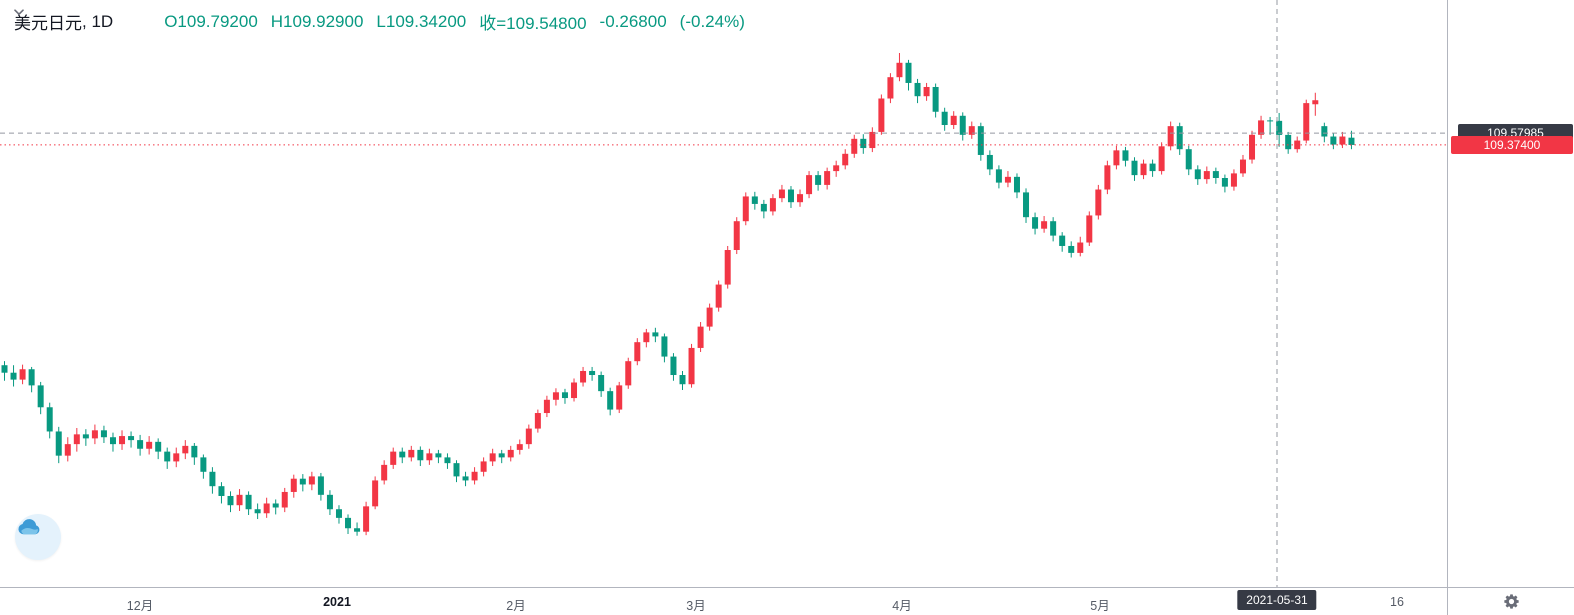 Image resolution: width=1574 pixels, height=615 pixels. Describe the element at coordinates (712, 21) in the screenshot. I see `change-percent: (-0.24%)` at that location.